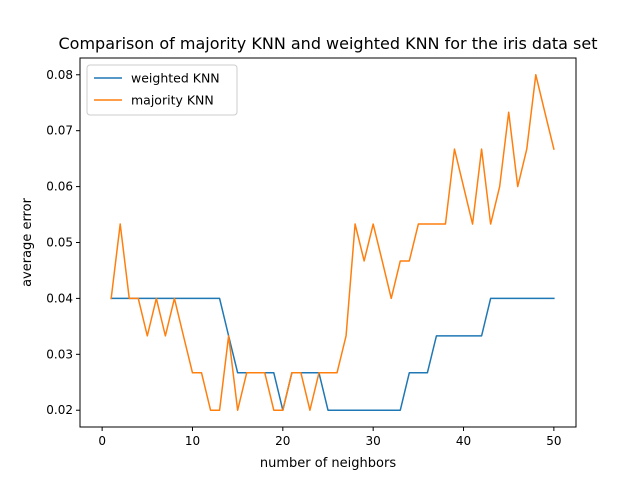 The height and width of the screenshot is (484, 640). I want to click on legend-label: weighted KNN, so click(175, 78).